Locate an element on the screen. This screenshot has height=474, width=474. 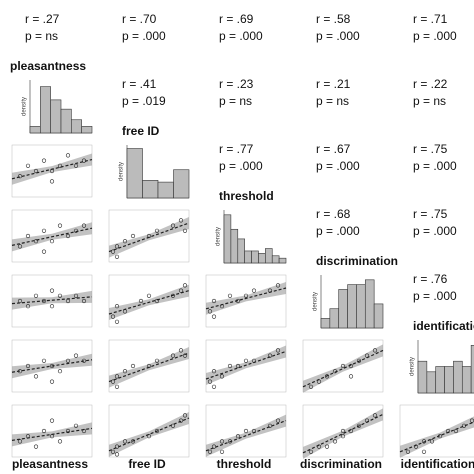
x-variable-label: discrimination is located at coordinates (341, 464).